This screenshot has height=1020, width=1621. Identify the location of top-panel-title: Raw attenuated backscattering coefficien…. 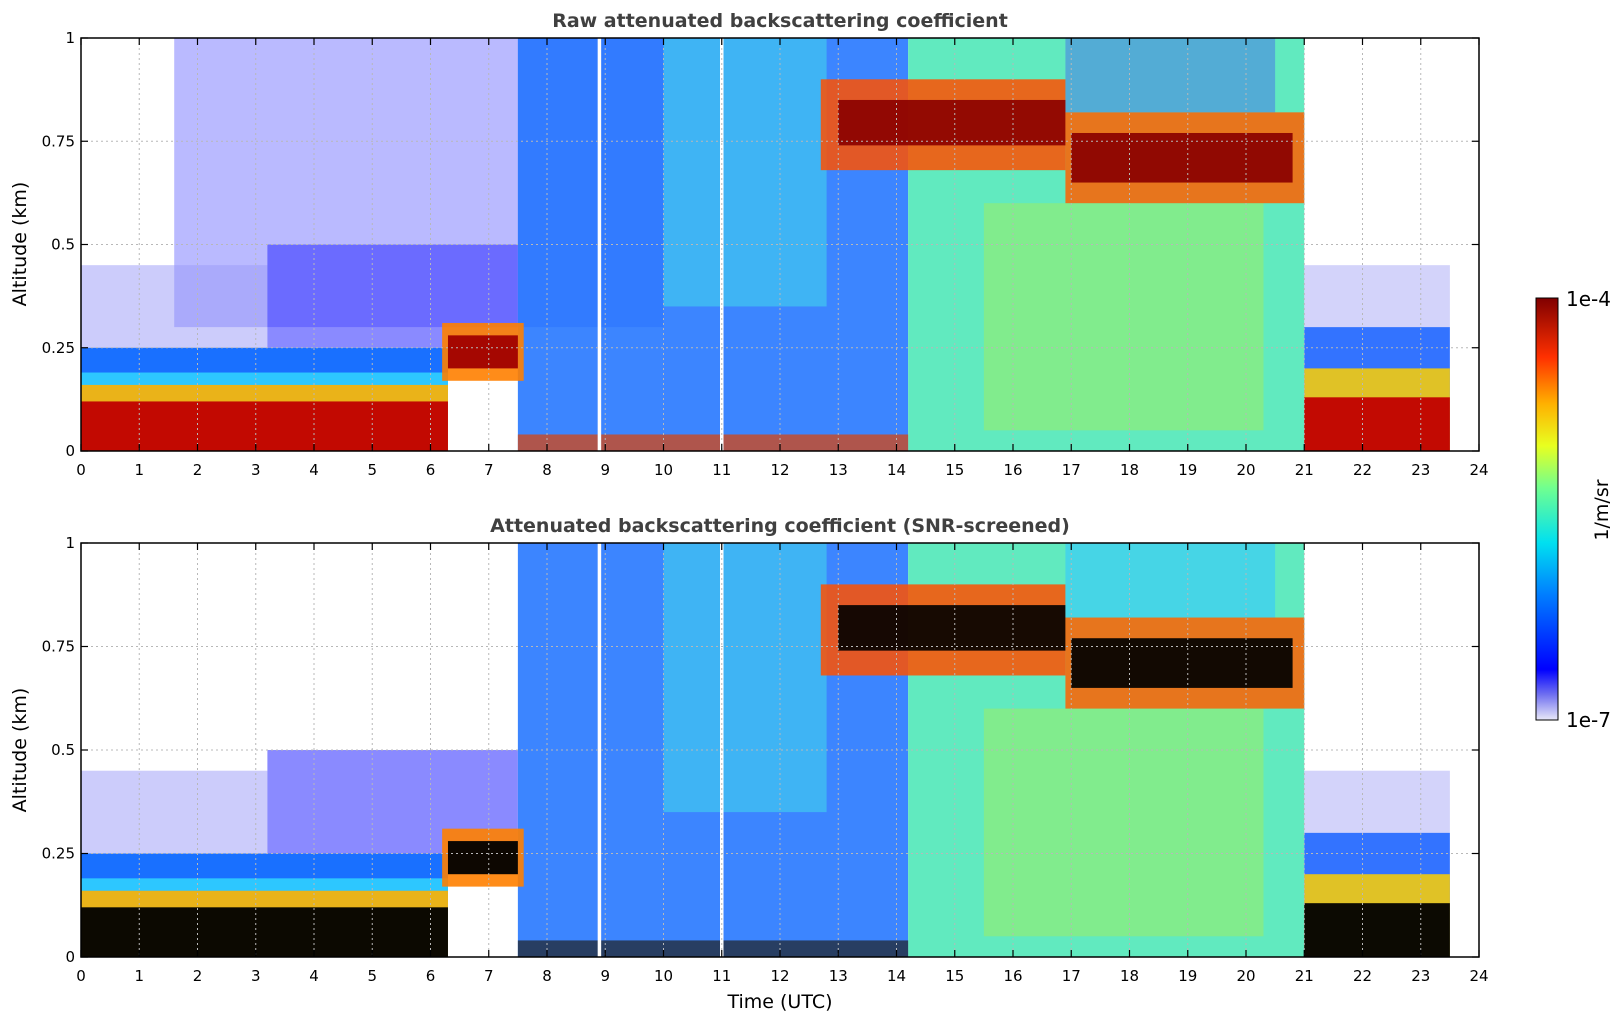
(780, 21).